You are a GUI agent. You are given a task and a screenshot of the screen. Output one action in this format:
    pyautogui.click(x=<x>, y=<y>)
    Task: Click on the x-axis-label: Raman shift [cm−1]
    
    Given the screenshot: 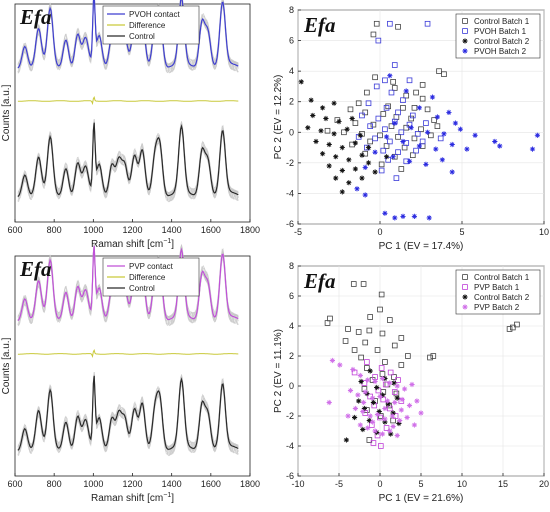 What is the action you would take?
    pyautogui.click(x=132, y=498)
    